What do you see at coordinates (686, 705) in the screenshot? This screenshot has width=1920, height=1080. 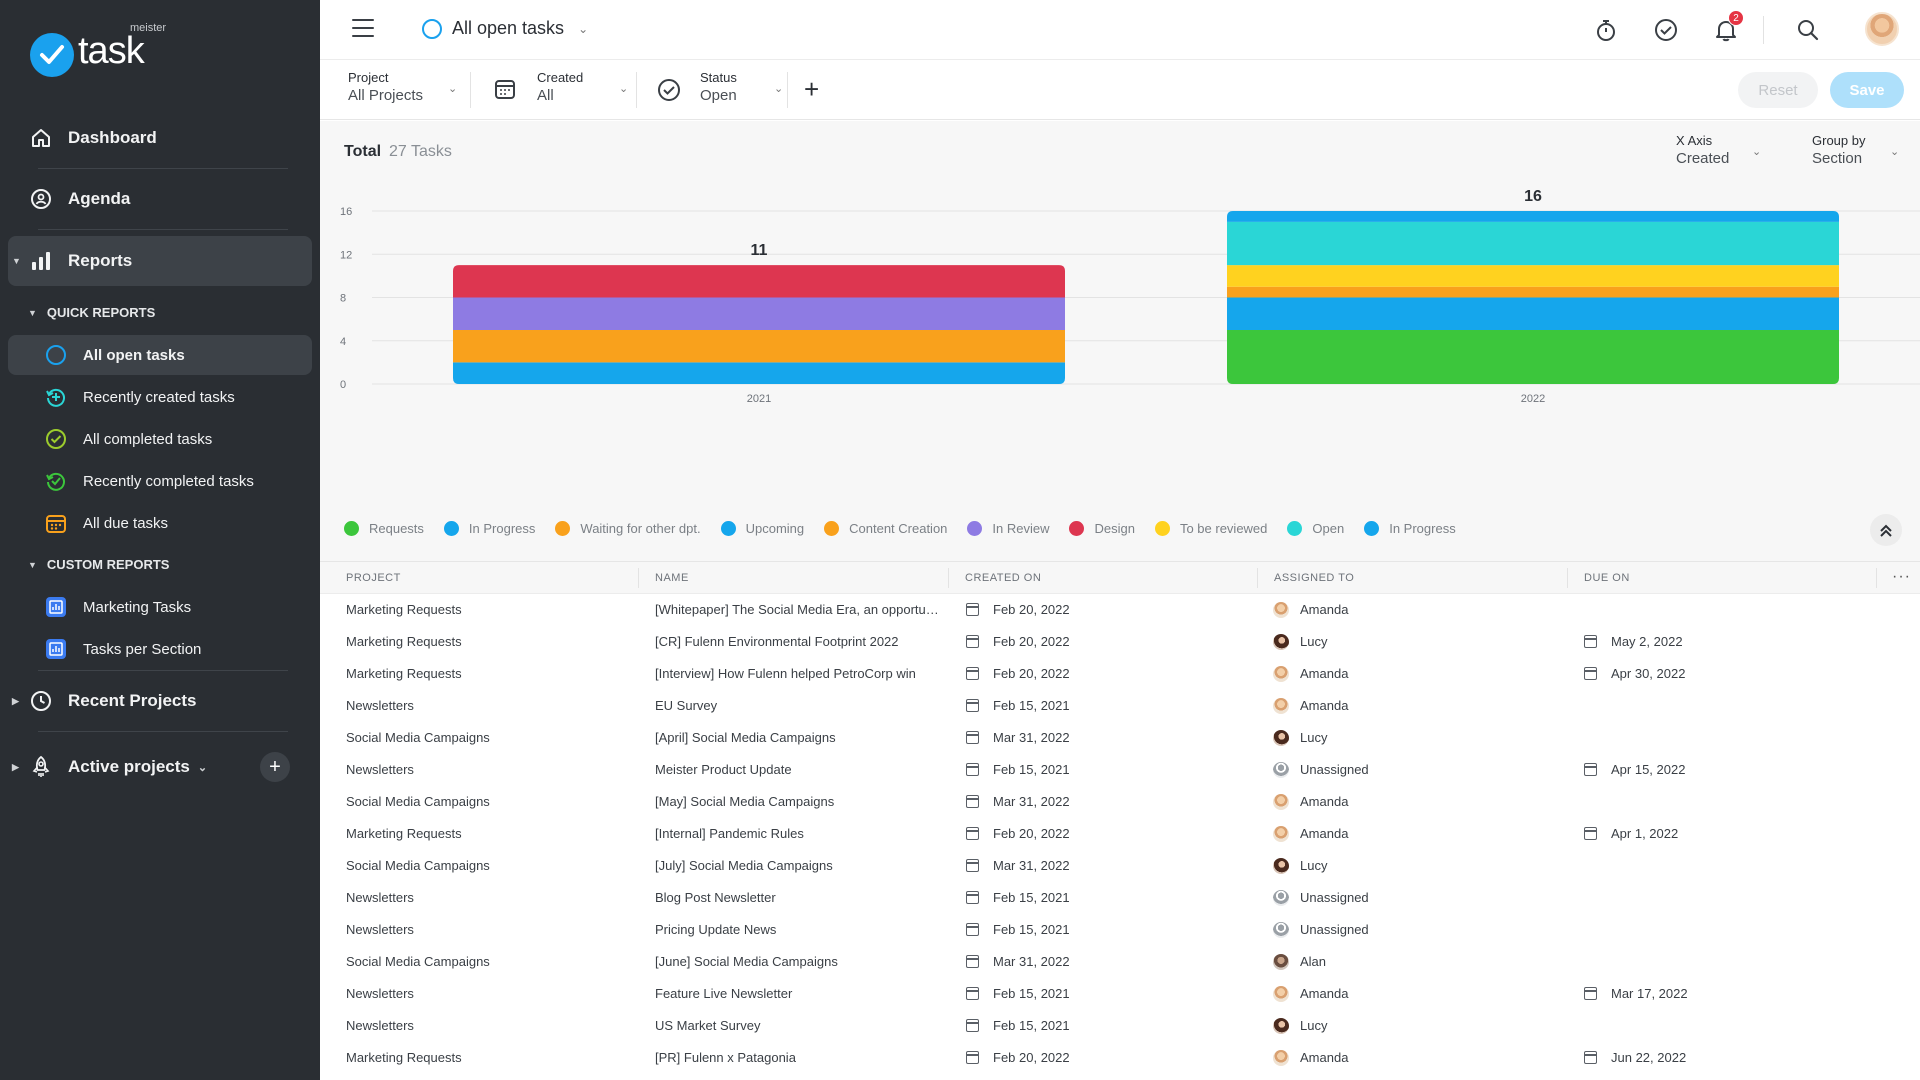 I see `cell-task-name: EU Survey` at bounding box center [686, 705].